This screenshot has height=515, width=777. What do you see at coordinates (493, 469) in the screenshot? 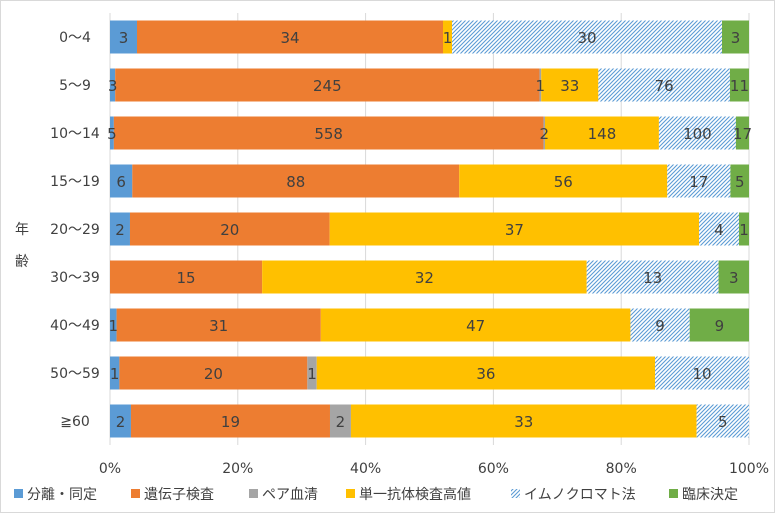
I see `x-tick-label: 60%` at bounding box center [493, 469].